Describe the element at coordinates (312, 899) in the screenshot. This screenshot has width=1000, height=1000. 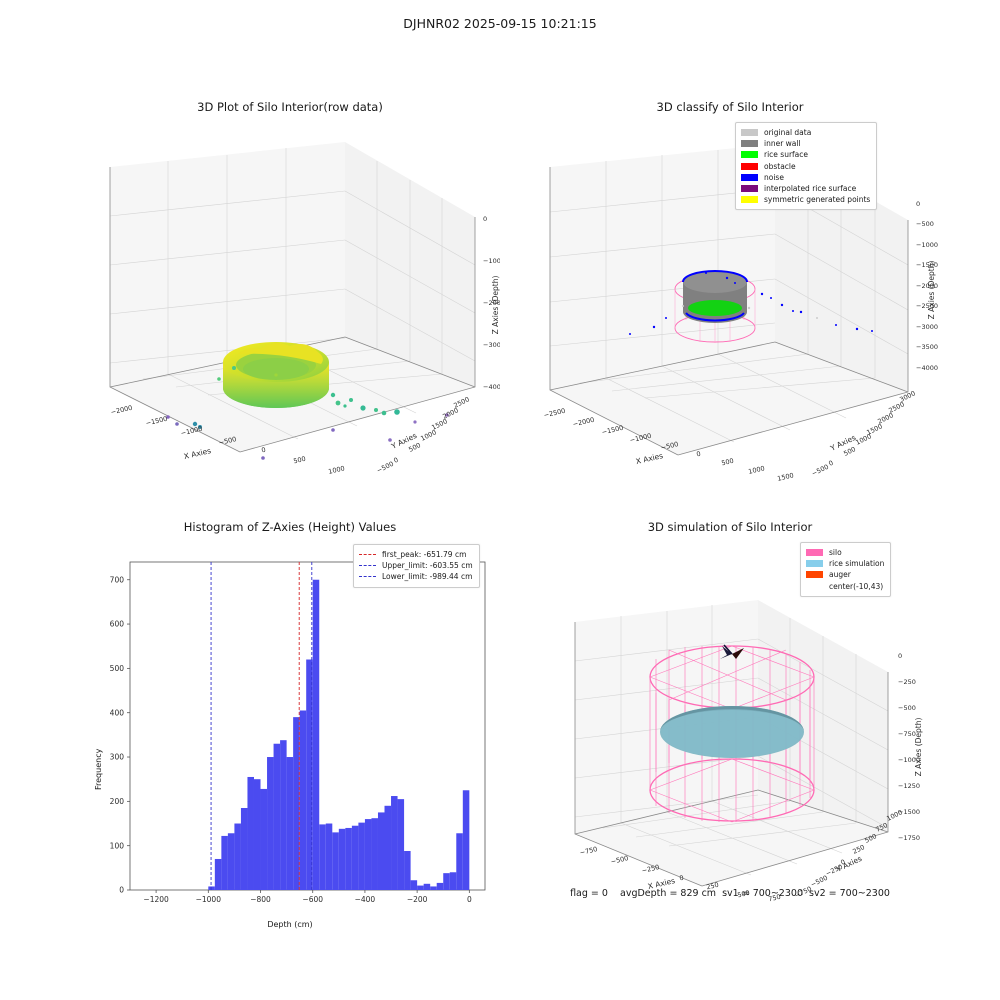
I see `histogram-x-tick-label: −600` at that location.